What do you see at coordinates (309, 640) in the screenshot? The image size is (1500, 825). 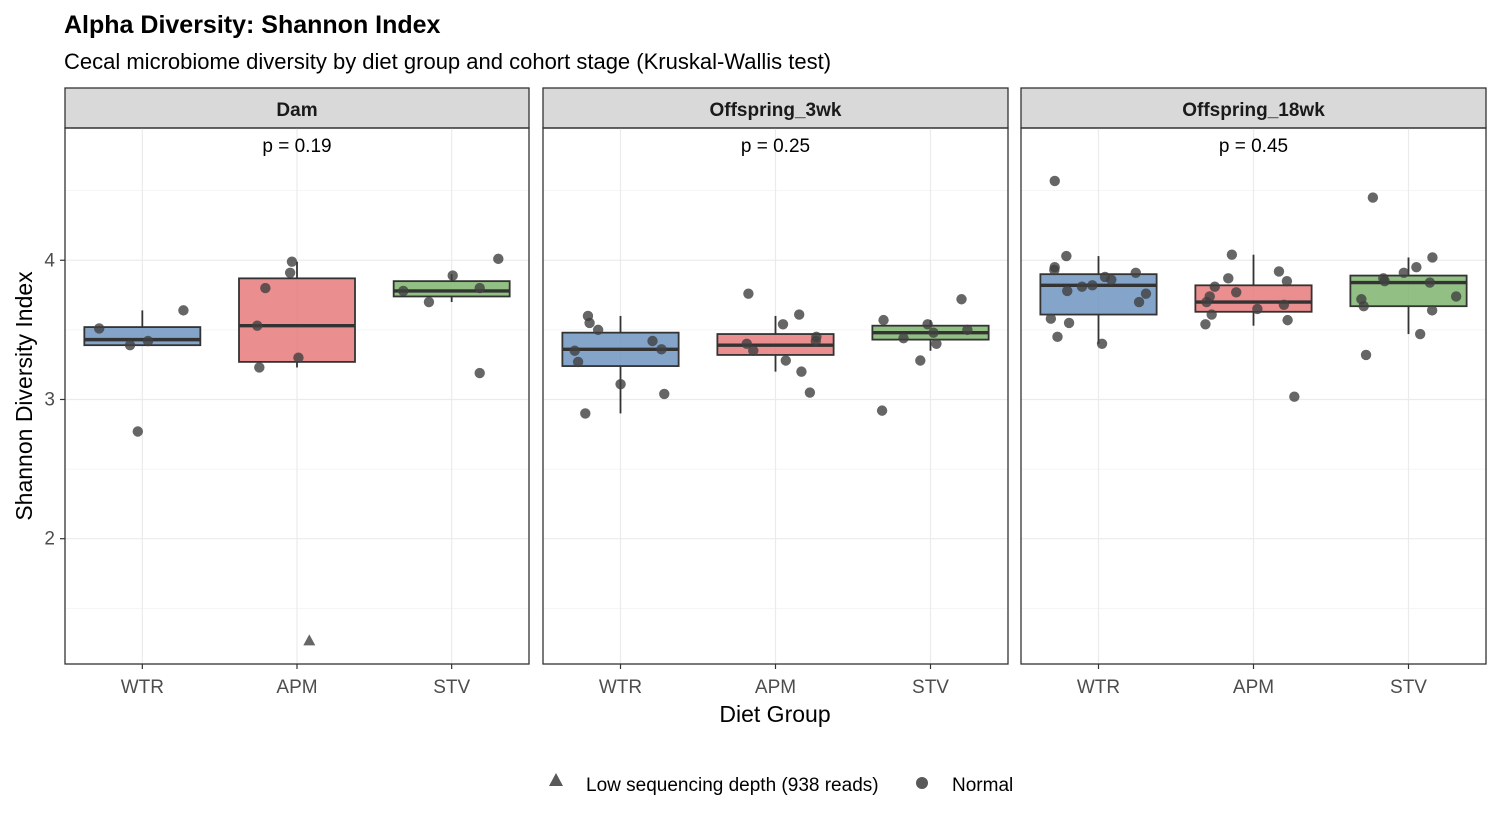 I see `data-point-triangle` at bounding box center [309, 640].